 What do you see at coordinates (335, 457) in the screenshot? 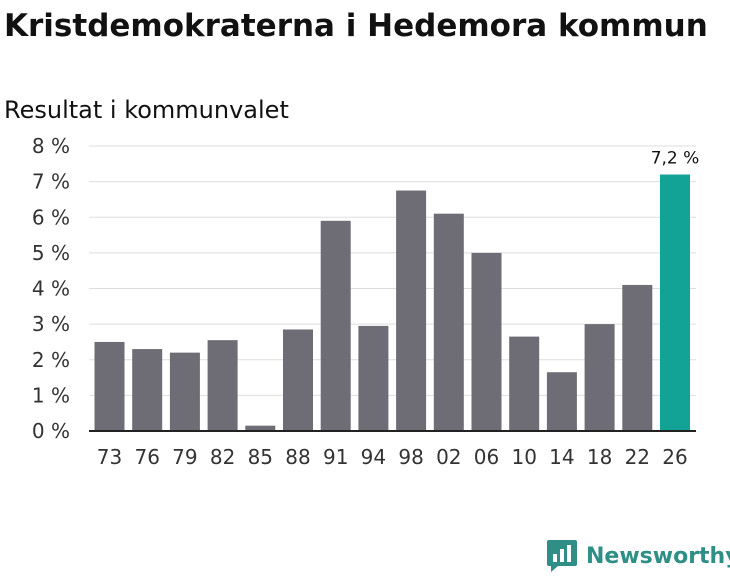
I see `x-tick-label: 91` at bounding box center [335, 457].